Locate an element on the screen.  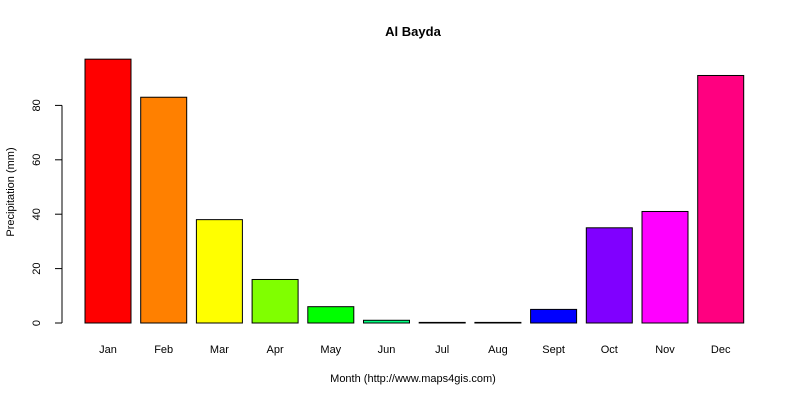
x-tick-label: Sept is located at coordinates (553, 350).